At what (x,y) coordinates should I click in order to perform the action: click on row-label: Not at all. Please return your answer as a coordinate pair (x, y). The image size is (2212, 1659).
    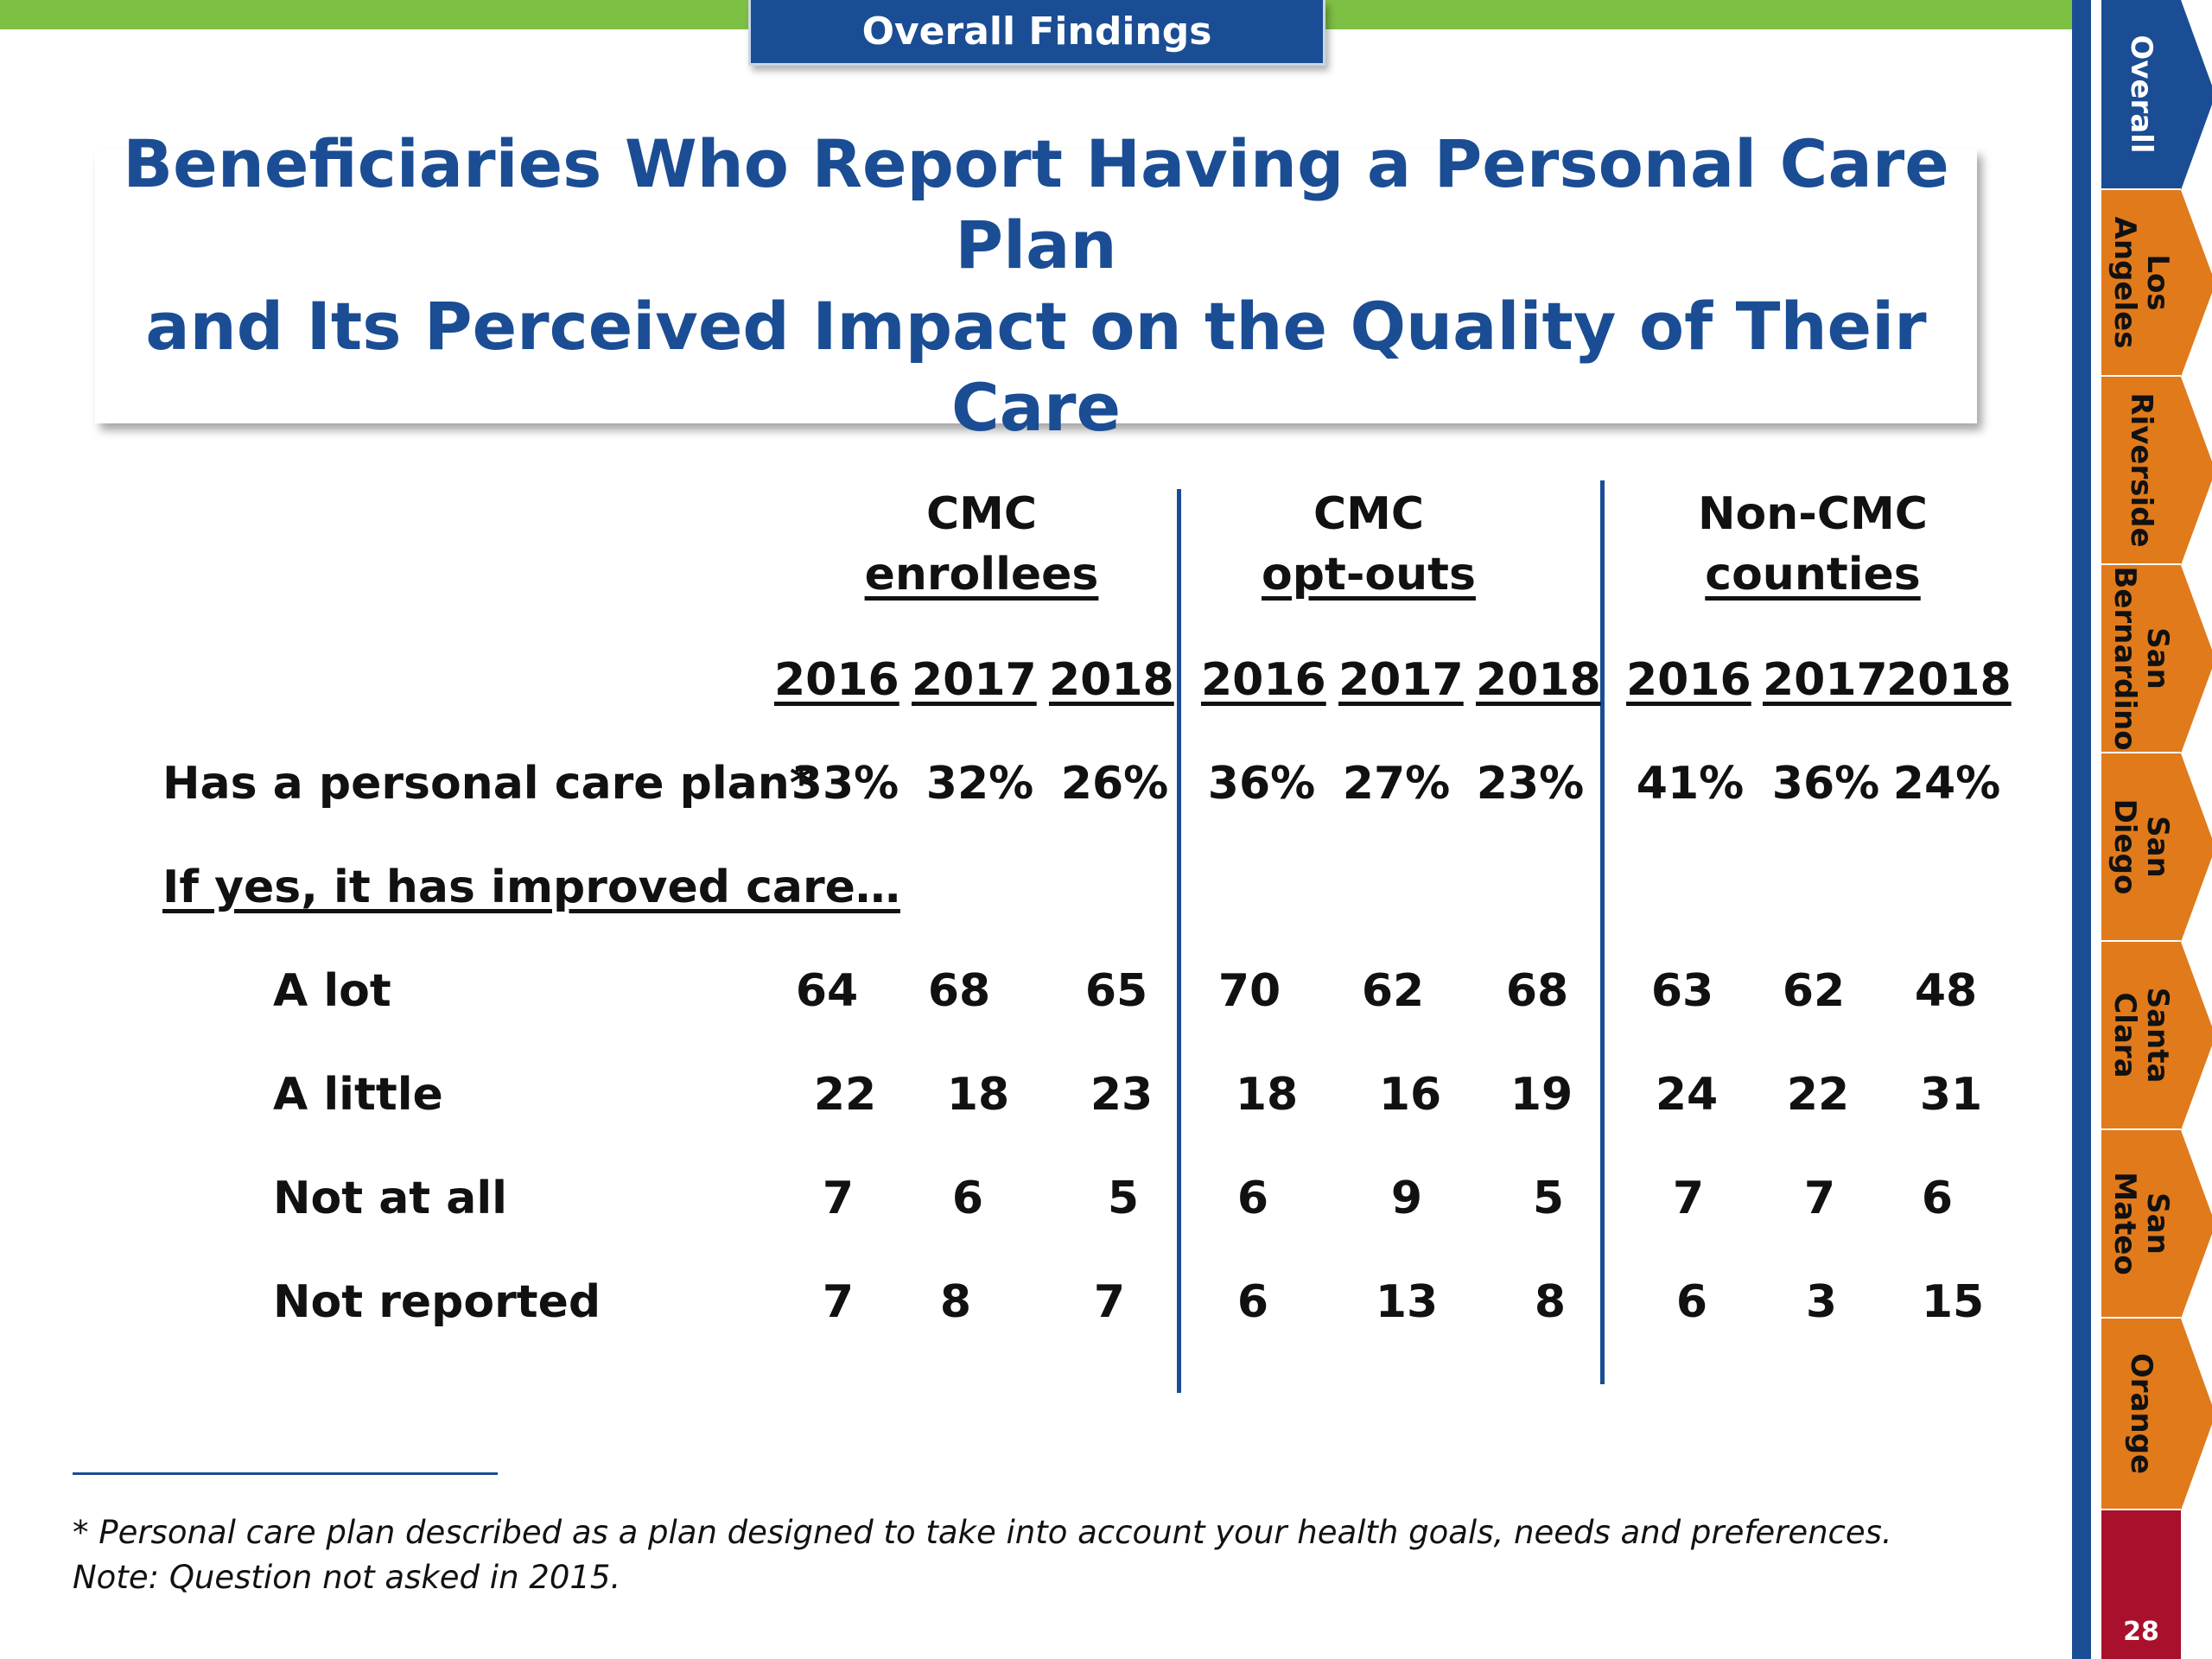
    Looking at the image, I should click on (390, 1198).